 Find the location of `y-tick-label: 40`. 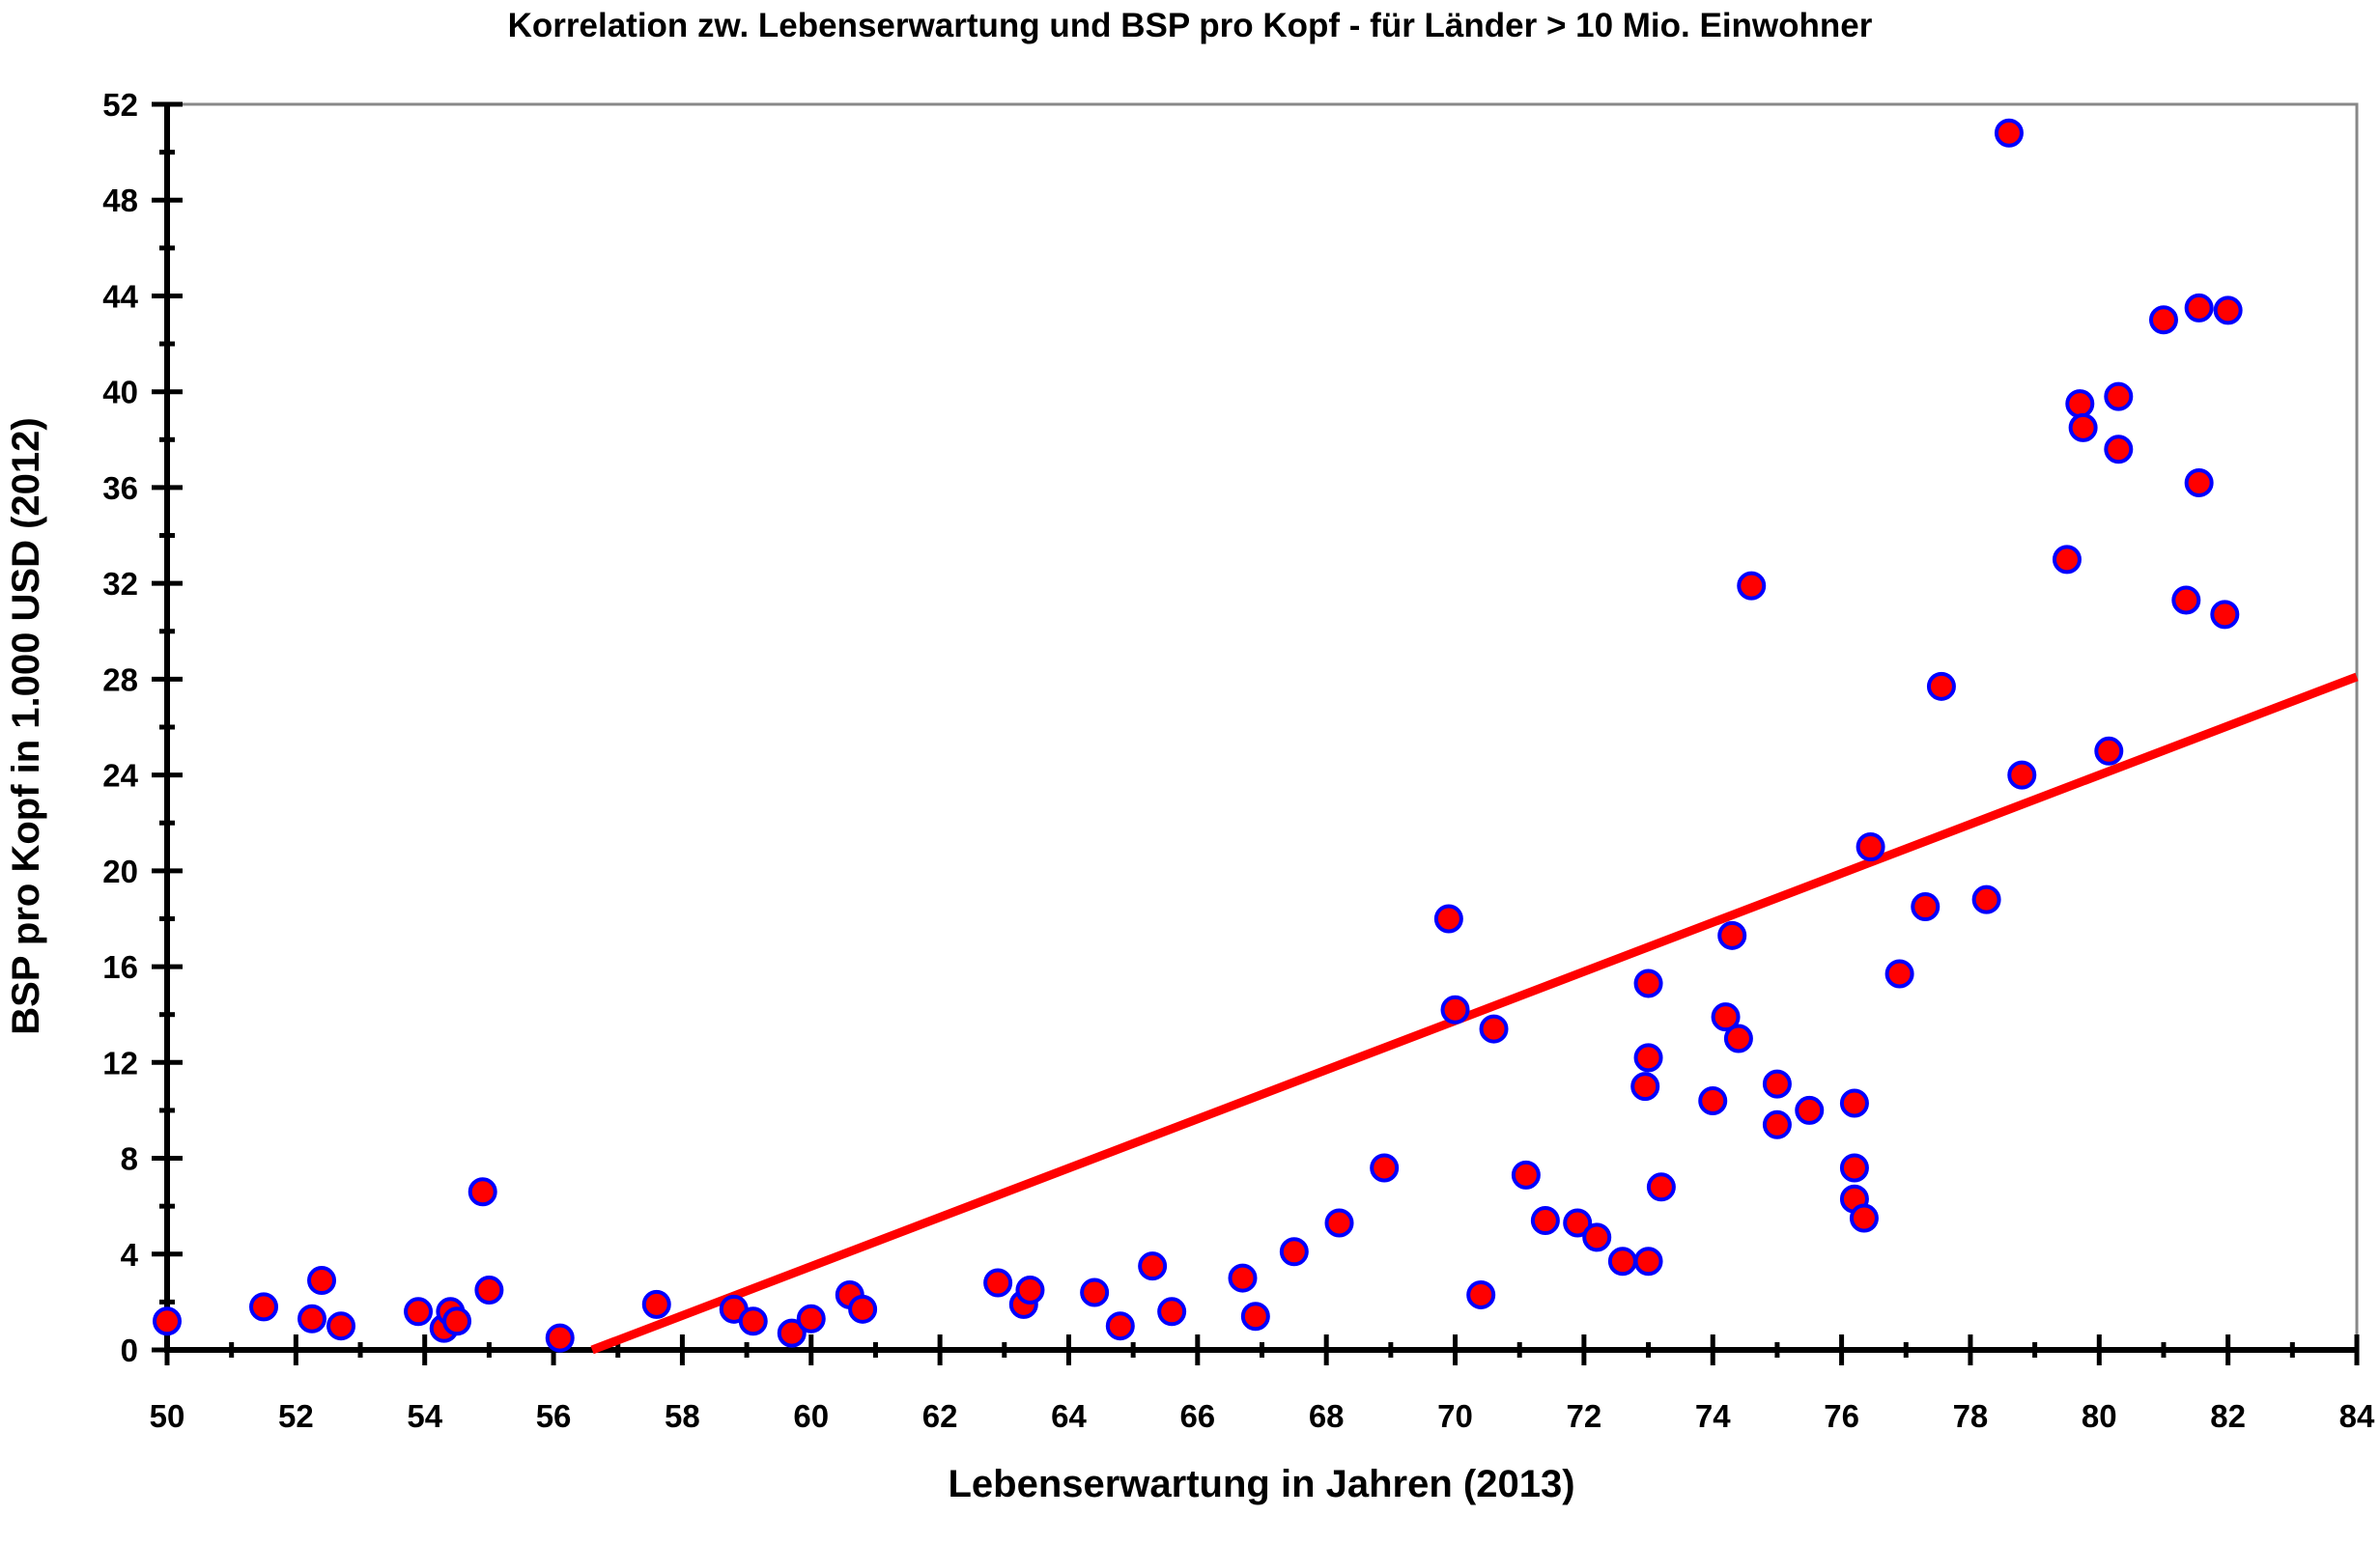

y-tick-label: 40 is located at coordinates (120, 392).